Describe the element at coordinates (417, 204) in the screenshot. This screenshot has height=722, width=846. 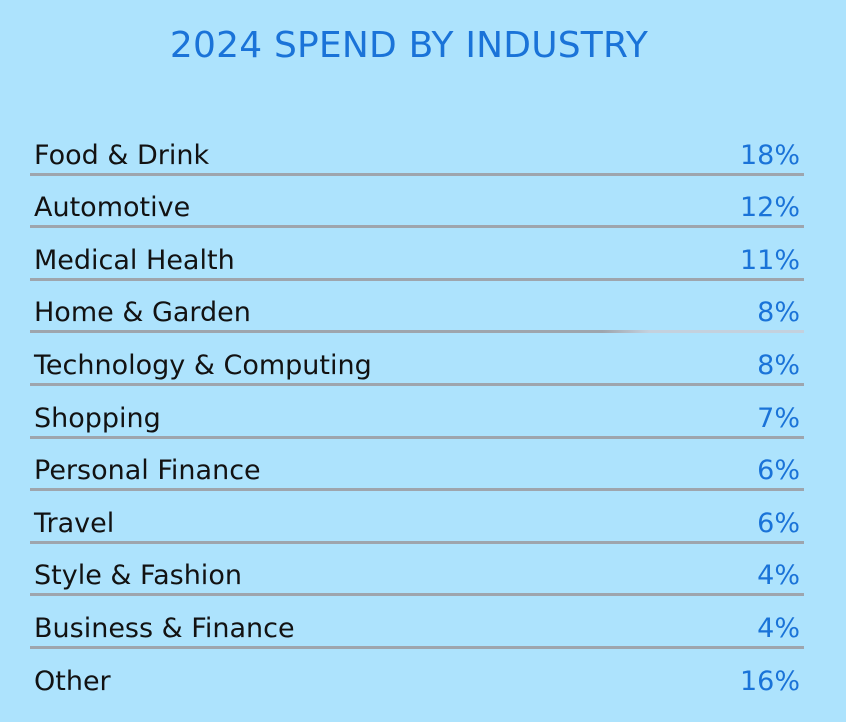
I see `table-row: Automotive 12%` at that location.